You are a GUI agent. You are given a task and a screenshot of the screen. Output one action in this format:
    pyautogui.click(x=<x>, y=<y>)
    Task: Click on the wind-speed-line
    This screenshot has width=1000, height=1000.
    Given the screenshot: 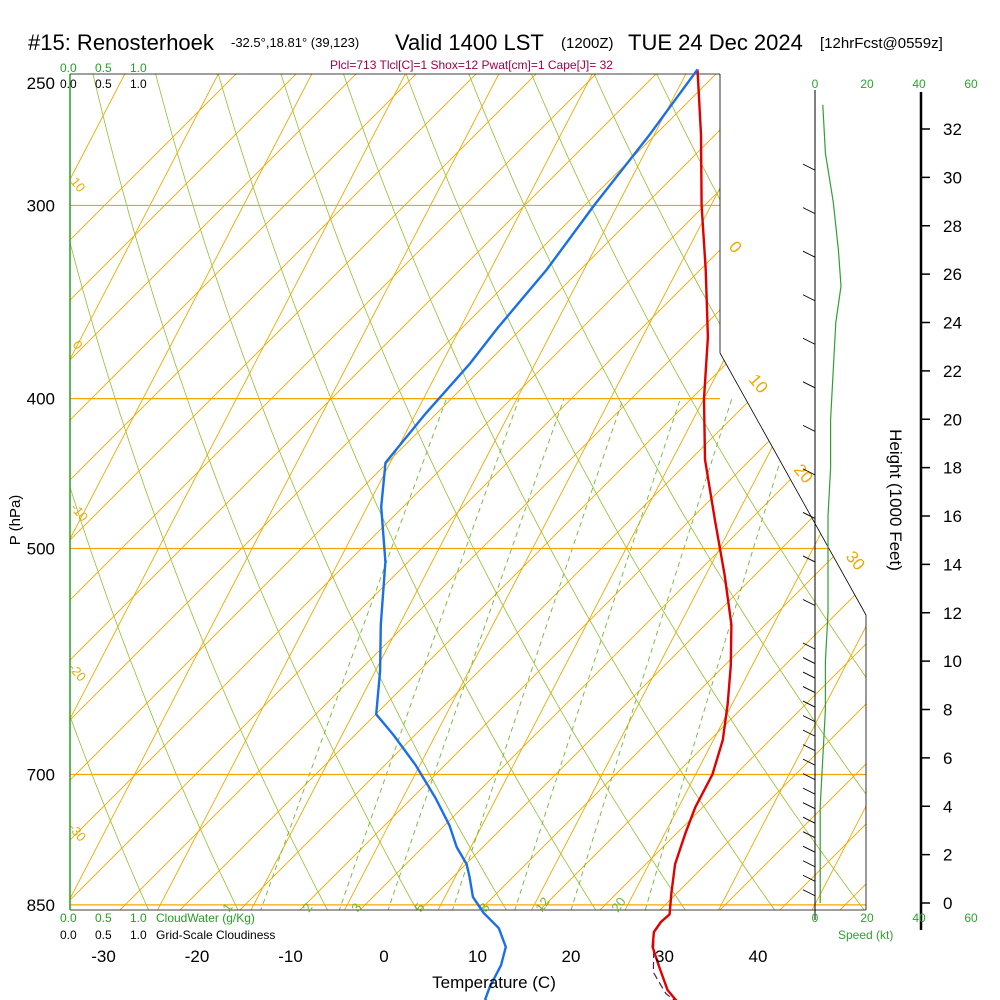 What is the action you would take?
    pyautogui.click(x=830, y=503)
    